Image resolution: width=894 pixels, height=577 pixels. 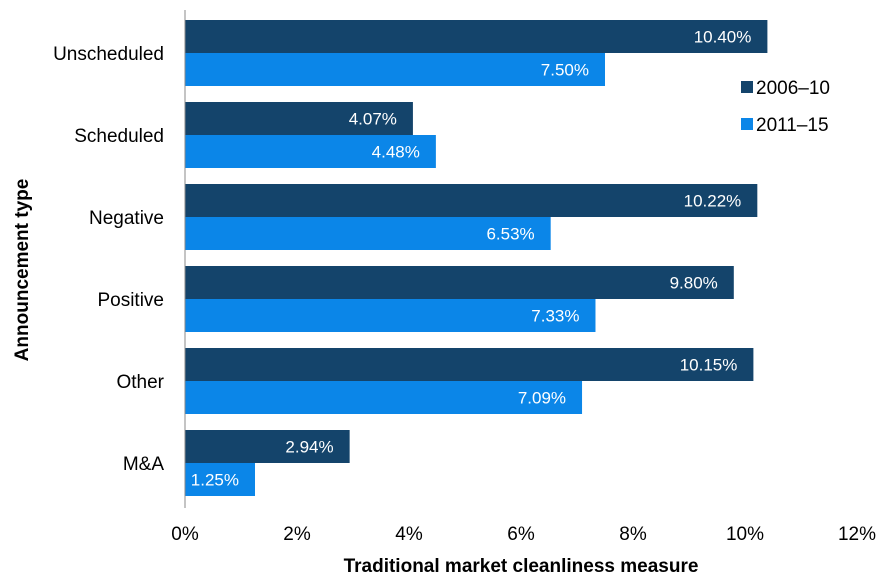 What do you see at coordinates (521, 534) in the screenshot?
I see `x-tick-label-3: 6%` at bounding box center [521, 534].